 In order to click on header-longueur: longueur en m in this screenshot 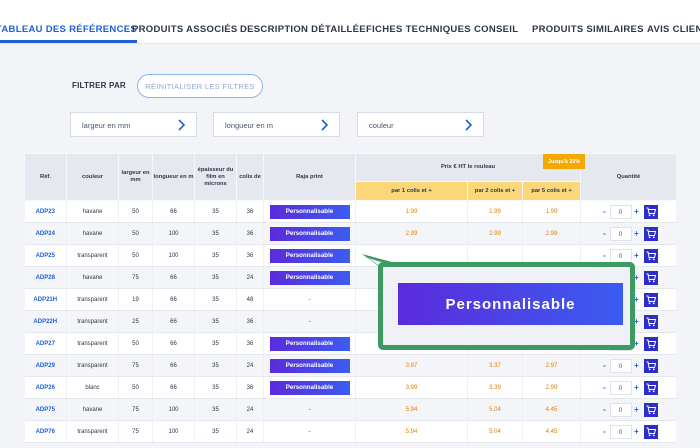, I will do `click(173, 177)`.